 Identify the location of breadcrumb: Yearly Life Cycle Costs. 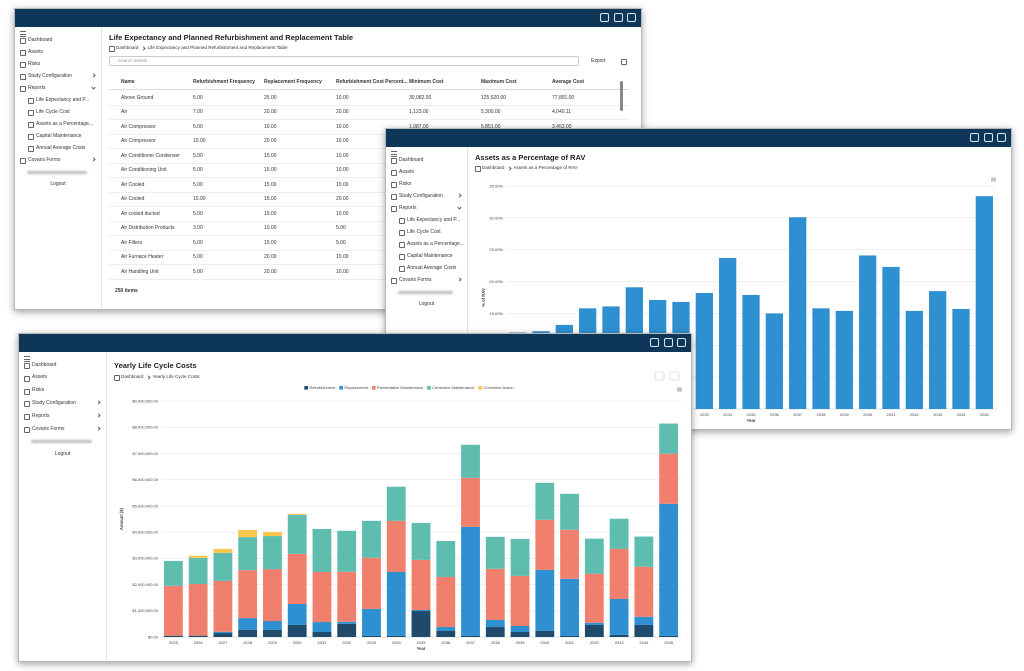
(176, 376).